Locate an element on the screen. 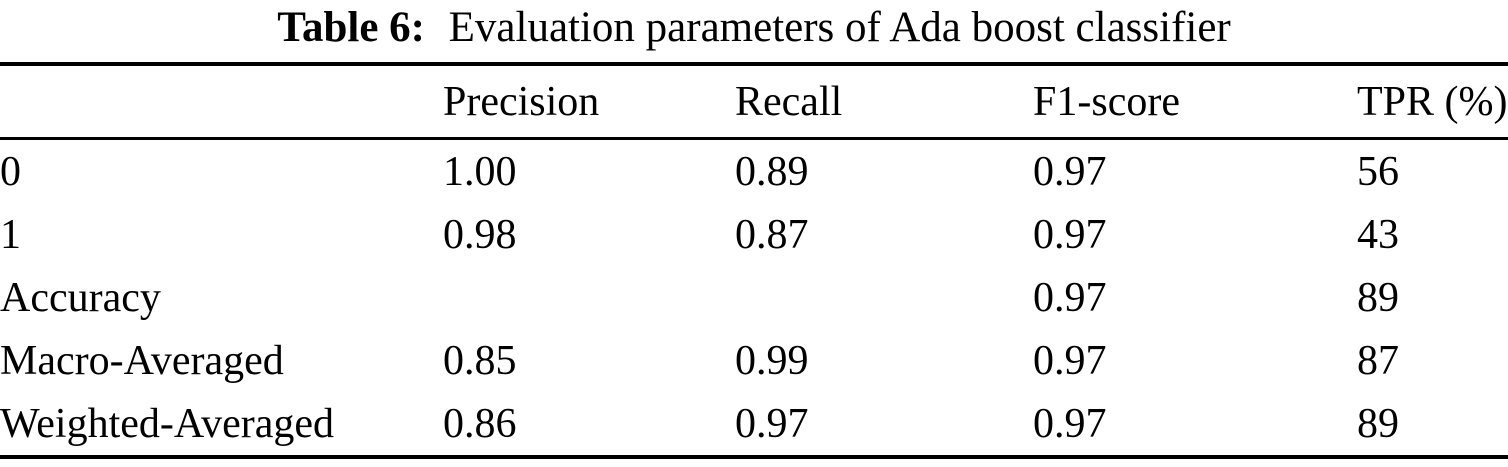 This screenshot has width=1508, height=467. cell-recall is located at coordinates (884, 297).